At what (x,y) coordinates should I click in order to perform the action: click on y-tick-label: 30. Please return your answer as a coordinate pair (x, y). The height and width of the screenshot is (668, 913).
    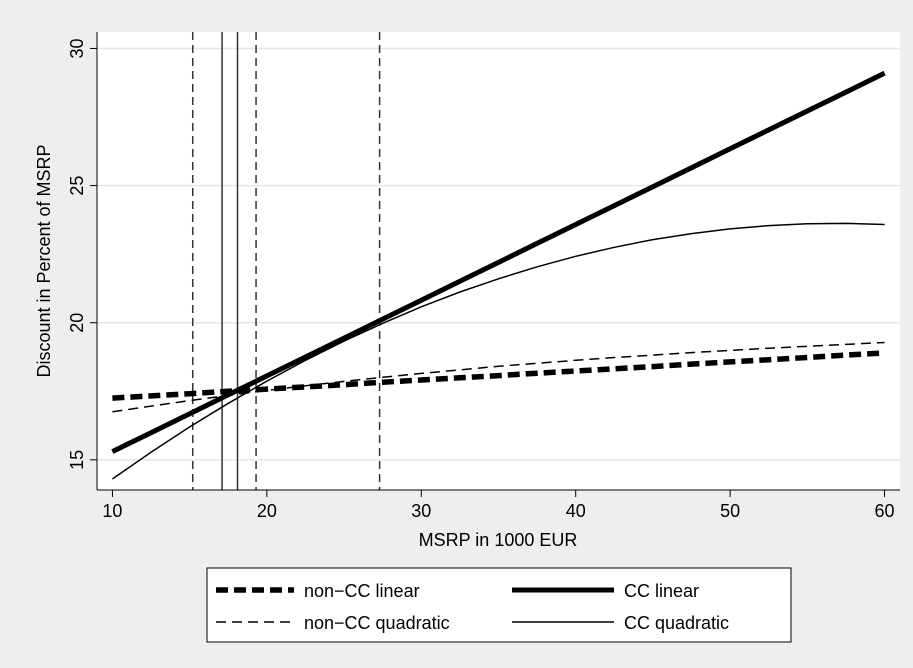
    Looking at the image, I should click on (77, 48).